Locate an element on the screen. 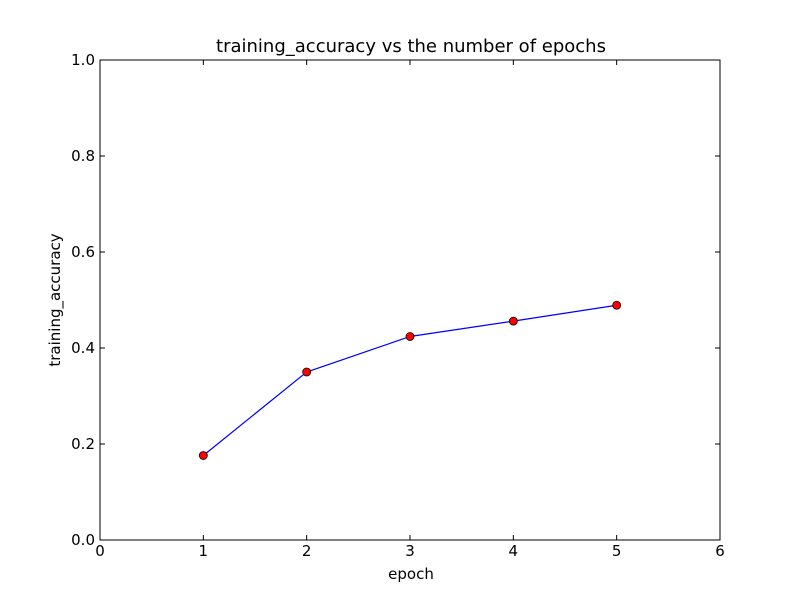 This screenshot has width=800, height=604. x-tick-label: 6 is located at coordinates (720, 551).